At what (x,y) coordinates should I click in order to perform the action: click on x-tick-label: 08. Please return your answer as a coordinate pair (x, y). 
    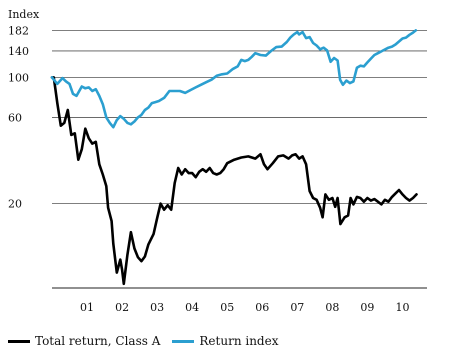
    Looking at the image, I should click on (332, 307).